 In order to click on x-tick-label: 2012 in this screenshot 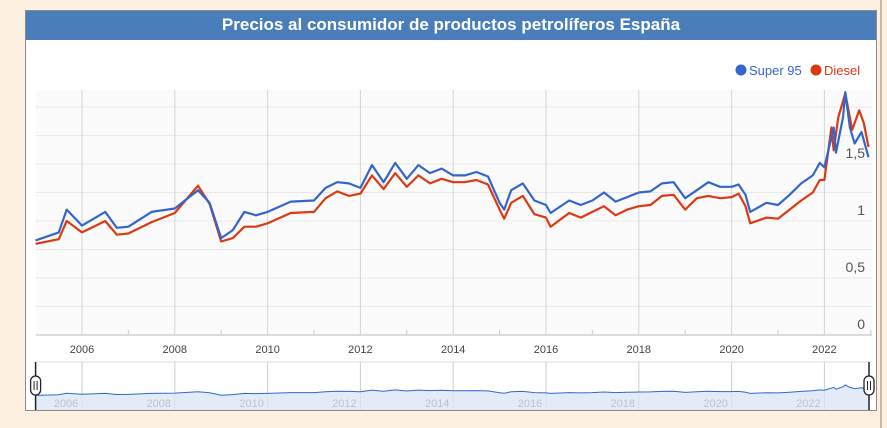, I will do `click(360, 350)`.